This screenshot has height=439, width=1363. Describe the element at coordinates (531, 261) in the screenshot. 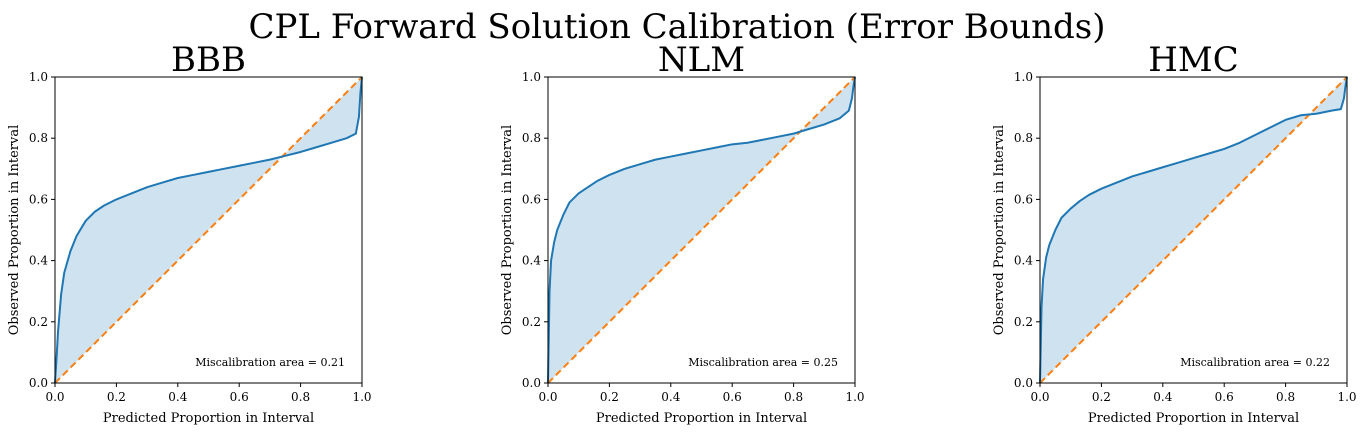

I see `panel-nlm-ytick-label-2: 0.4` at that location.